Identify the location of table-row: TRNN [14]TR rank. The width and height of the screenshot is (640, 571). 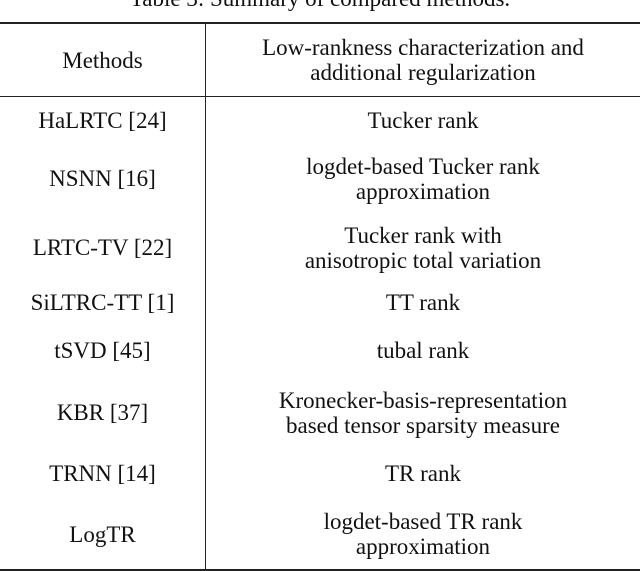
(320, 474).